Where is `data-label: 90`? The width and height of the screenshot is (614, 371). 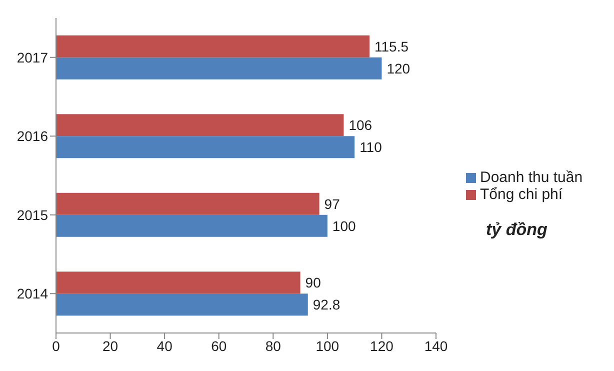 data-label: 90 is located at coordinates (313, 282).